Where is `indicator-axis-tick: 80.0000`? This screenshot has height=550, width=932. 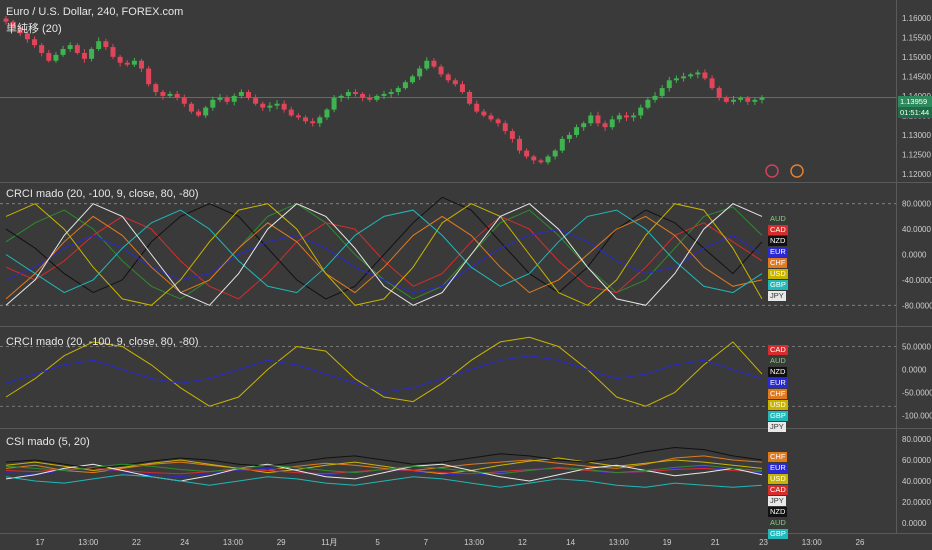
indicator-axis-tick: 80.0000 is located at coordinates (916, 204).